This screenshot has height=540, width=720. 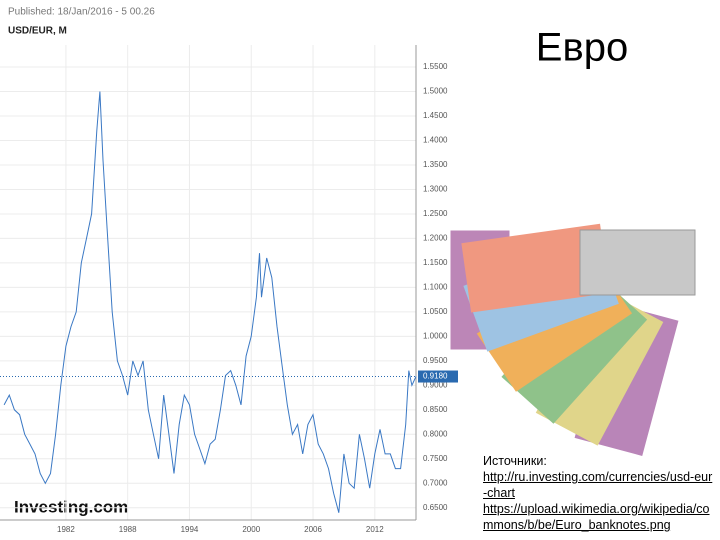 I want to click on chart-title: USD/EUR, M, so click(x=37, y=31).